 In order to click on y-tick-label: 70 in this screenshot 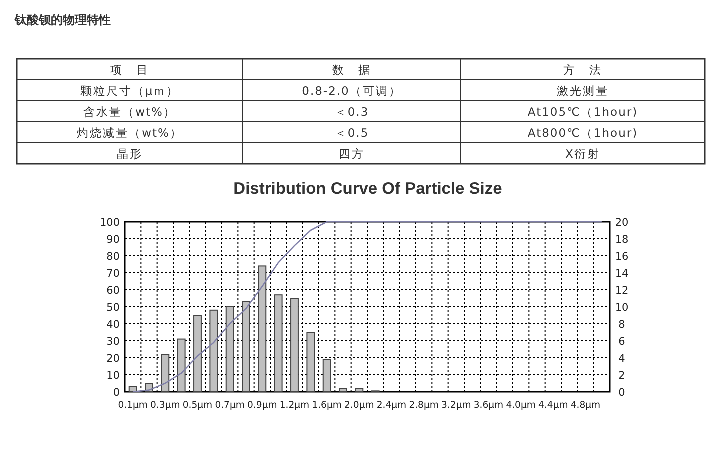, I will do `click(113, 274)`.